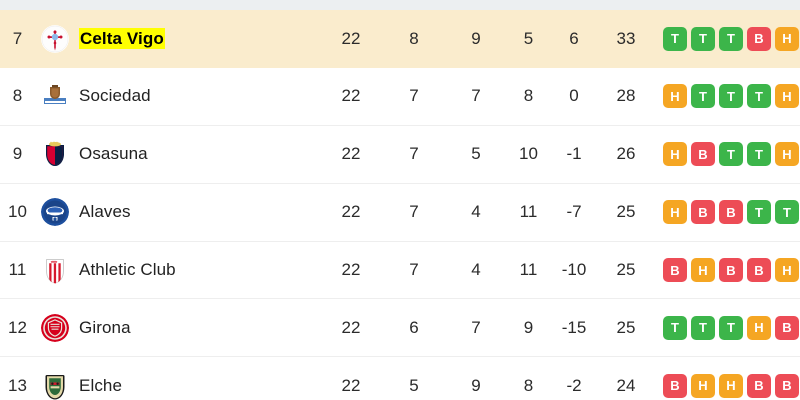 The image size is (800, 400). What do you see at coordinates (400, 270) in the screenshot?
I see `table-row: 11 Athletic Club 22 7 4 11 -10 25 B H B B H` at bounding box center [400, 270].